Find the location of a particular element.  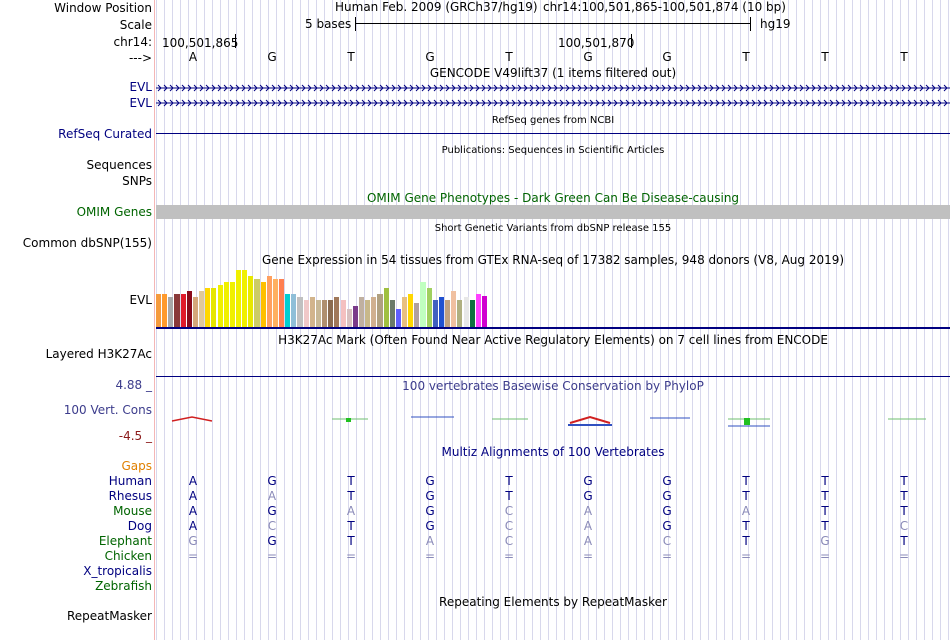

track-label-gtex: EVL is located at coordinates (140, 300).